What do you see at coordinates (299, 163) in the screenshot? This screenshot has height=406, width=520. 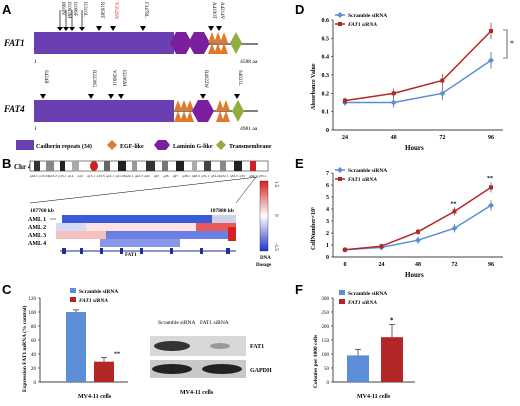 I see `panel-label-e: E` at bounding box center [299, 163].